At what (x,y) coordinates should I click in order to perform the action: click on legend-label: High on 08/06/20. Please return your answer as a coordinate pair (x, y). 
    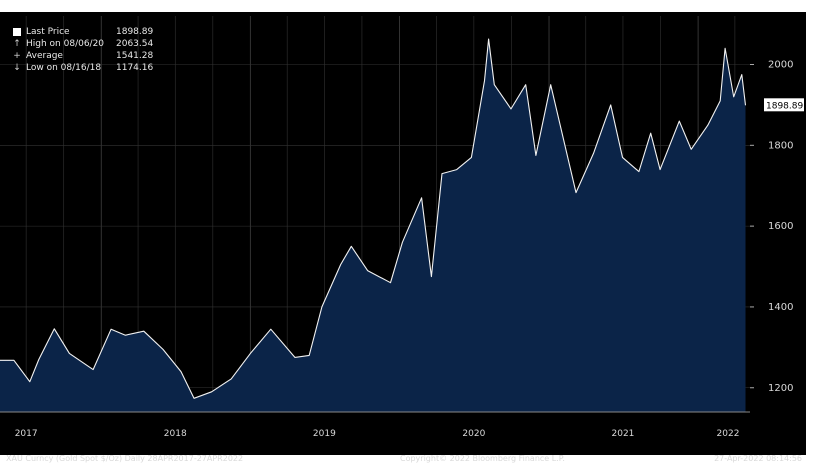
    Looking at the image, I should click on (65, 44).